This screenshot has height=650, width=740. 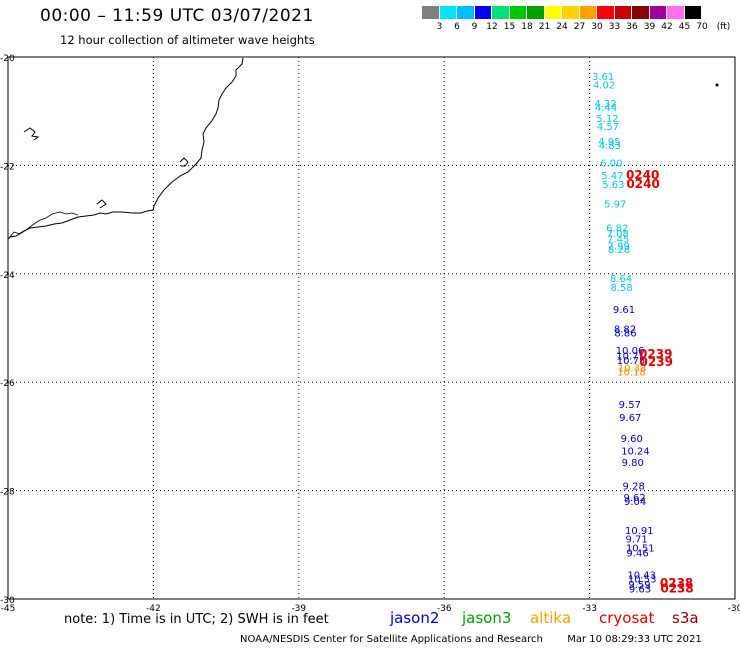 I want to click on wave-height-label: 9.59, so click(x=639, y=585).